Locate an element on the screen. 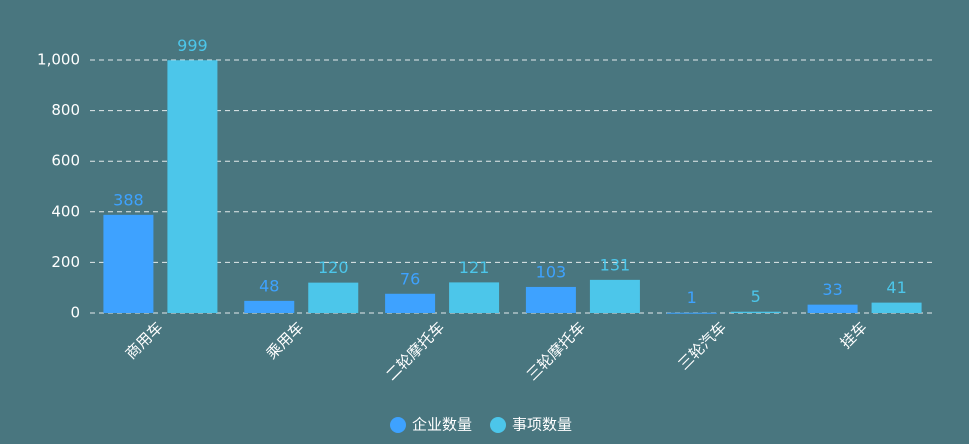  x-tick-label: 商用车 is located at coordinates (144, 340).